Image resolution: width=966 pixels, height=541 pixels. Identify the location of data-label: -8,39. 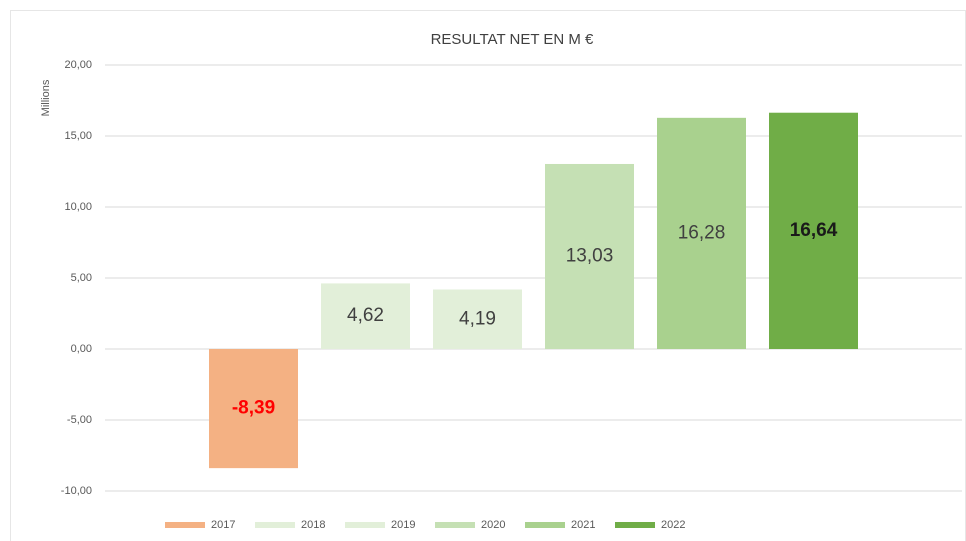
(253, 408).